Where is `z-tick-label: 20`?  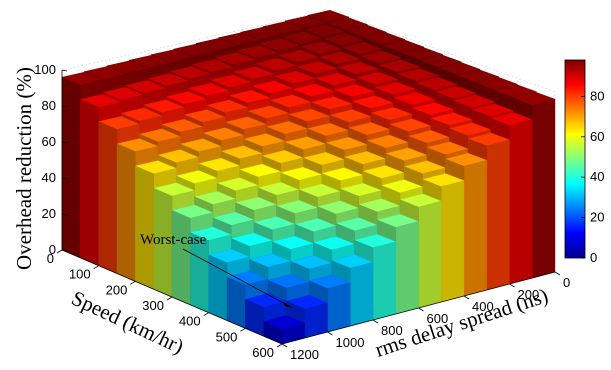
z-tick-label: 20 is located at coordinates (49, 213).